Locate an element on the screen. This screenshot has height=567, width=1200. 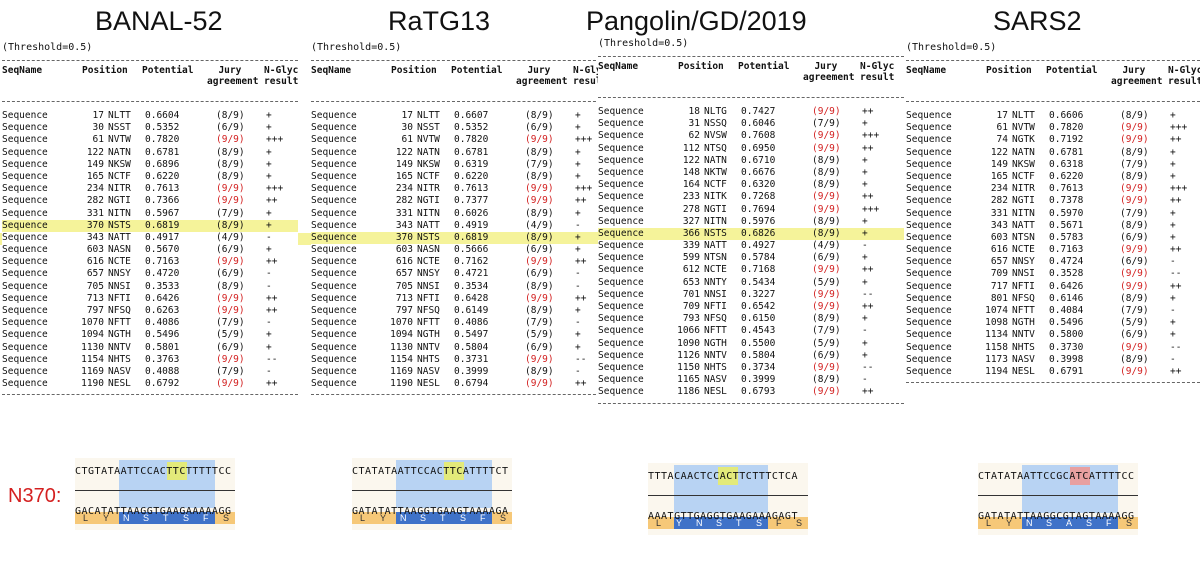
motif: NATN is located at coordinates (119, 152).